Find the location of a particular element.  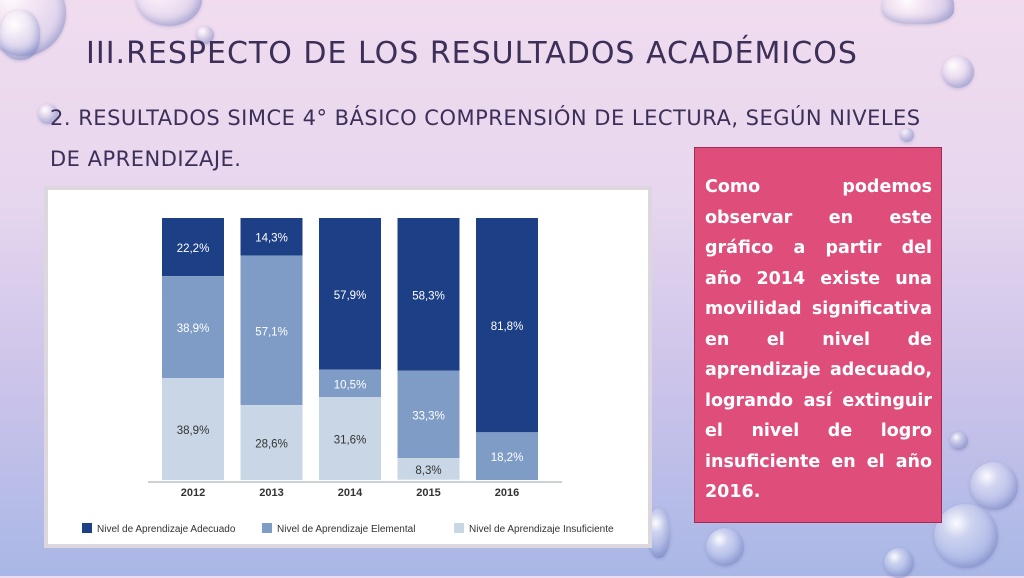

data-label-adecuado-2014: 57,9% is located at coordinates (350, 296).